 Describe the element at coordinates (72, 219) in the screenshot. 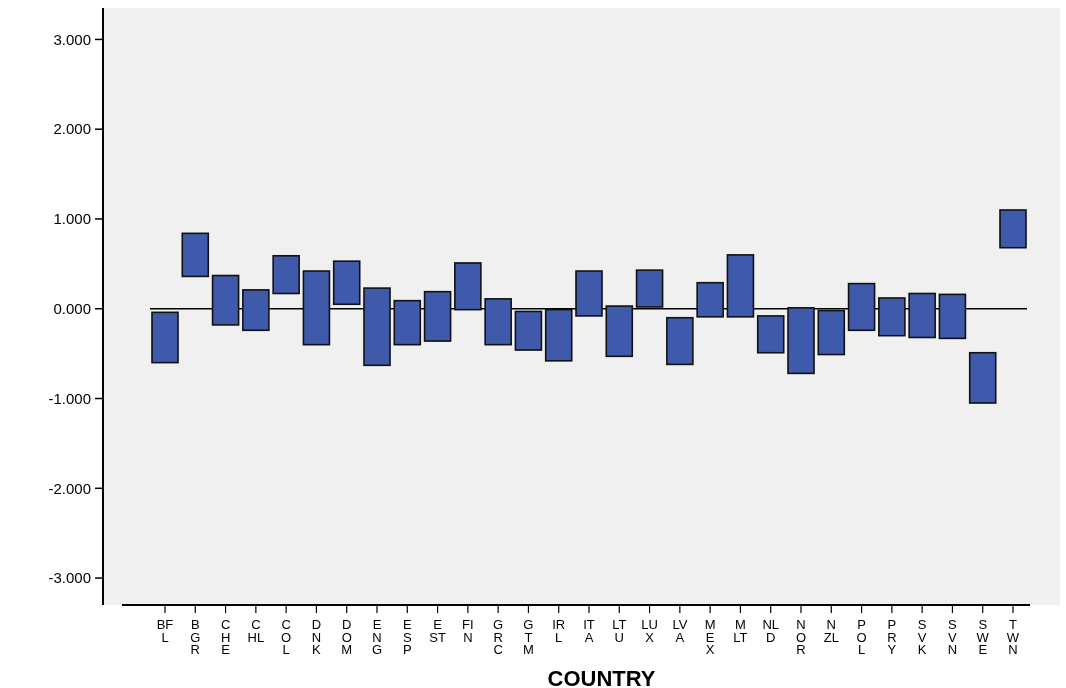

I see `y-tick-label: 1.000` at that location.